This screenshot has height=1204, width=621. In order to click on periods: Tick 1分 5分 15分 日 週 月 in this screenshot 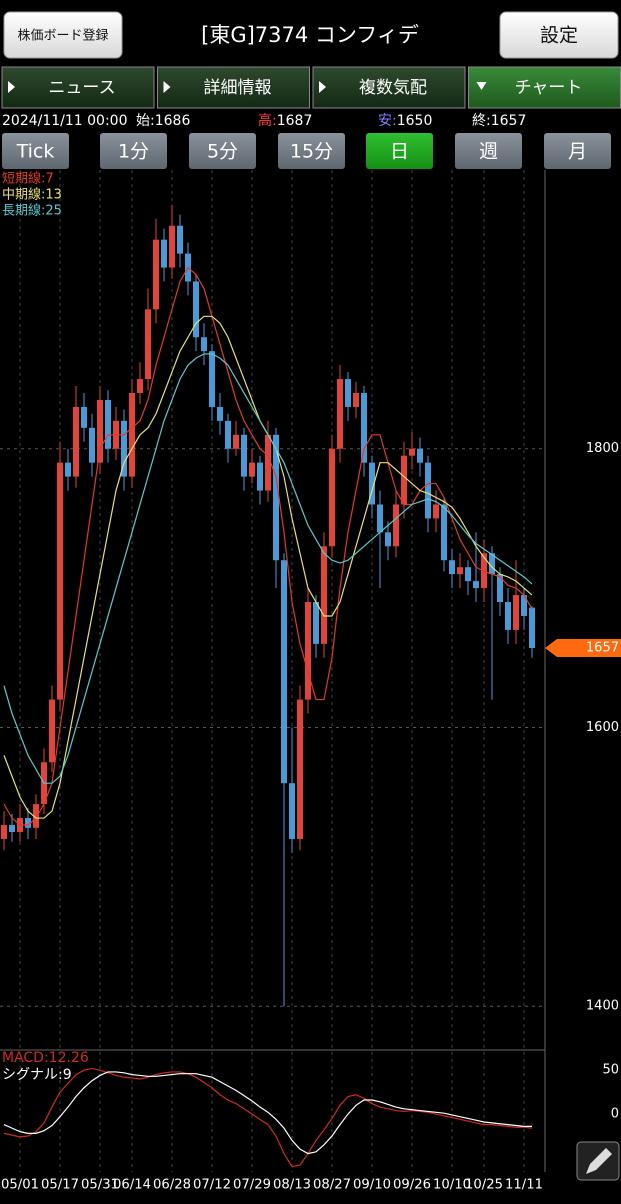, I will do `click(306, 151)`.